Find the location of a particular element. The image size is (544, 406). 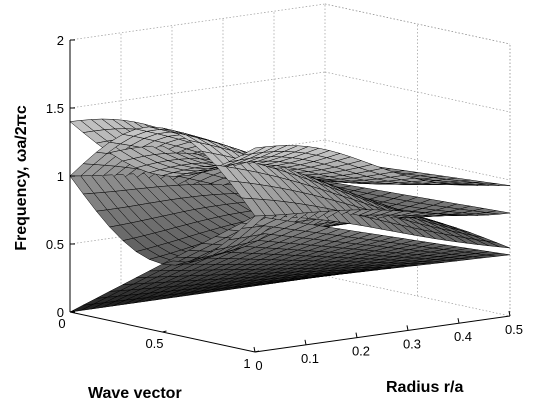

frequency-tick-label: 1 is located at coordinates (60, 176).